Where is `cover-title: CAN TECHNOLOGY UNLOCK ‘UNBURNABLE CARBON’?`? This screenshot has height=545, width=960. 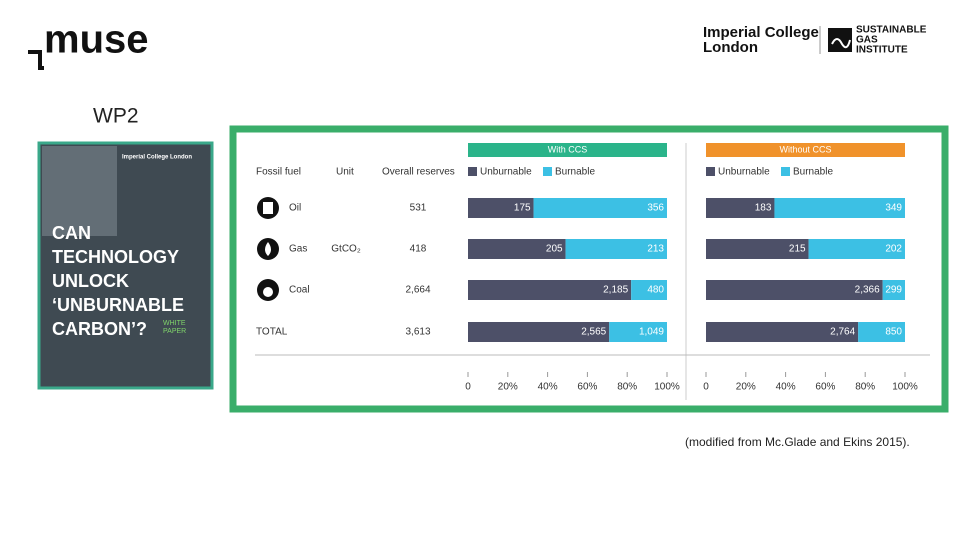
cover-title: CAN TECHNOLOGY UNLOCK ‘UNBURNABLE CARBON’? is located at coordinates (118, 281).